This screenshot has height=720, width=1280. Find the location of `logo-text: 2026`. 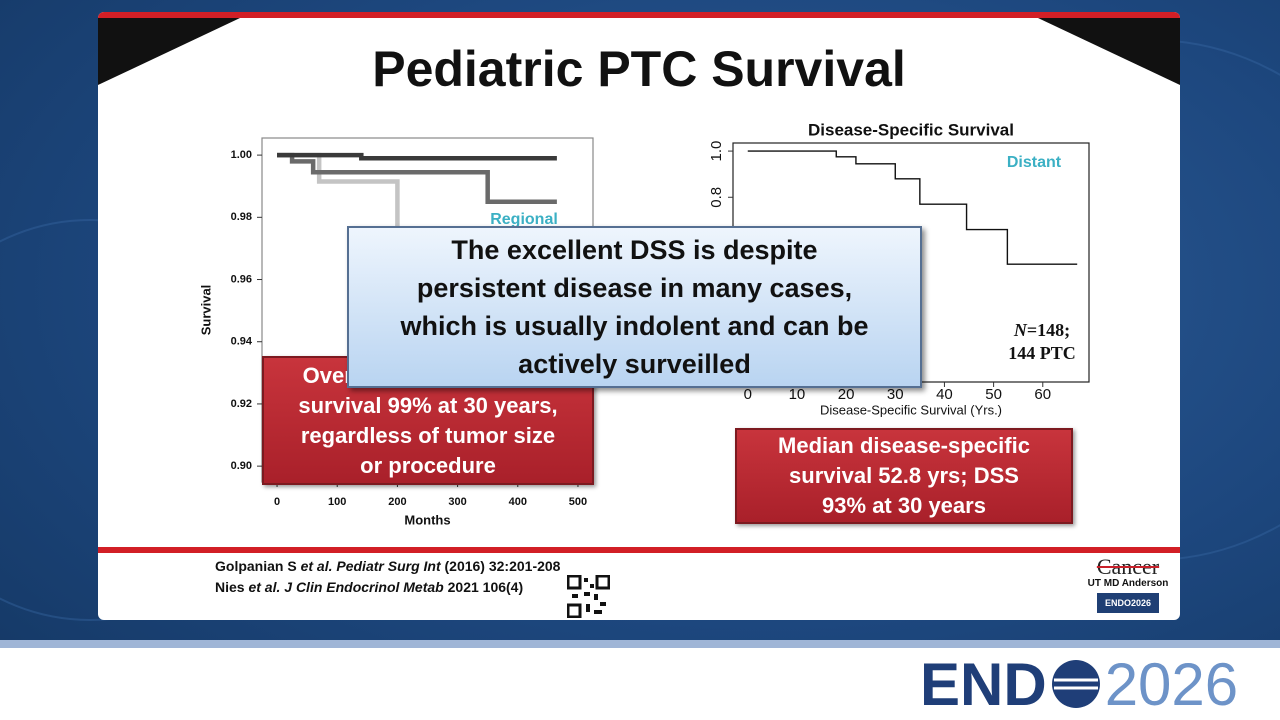

logo-text: 2026 is located at coordinates (1171, 684).